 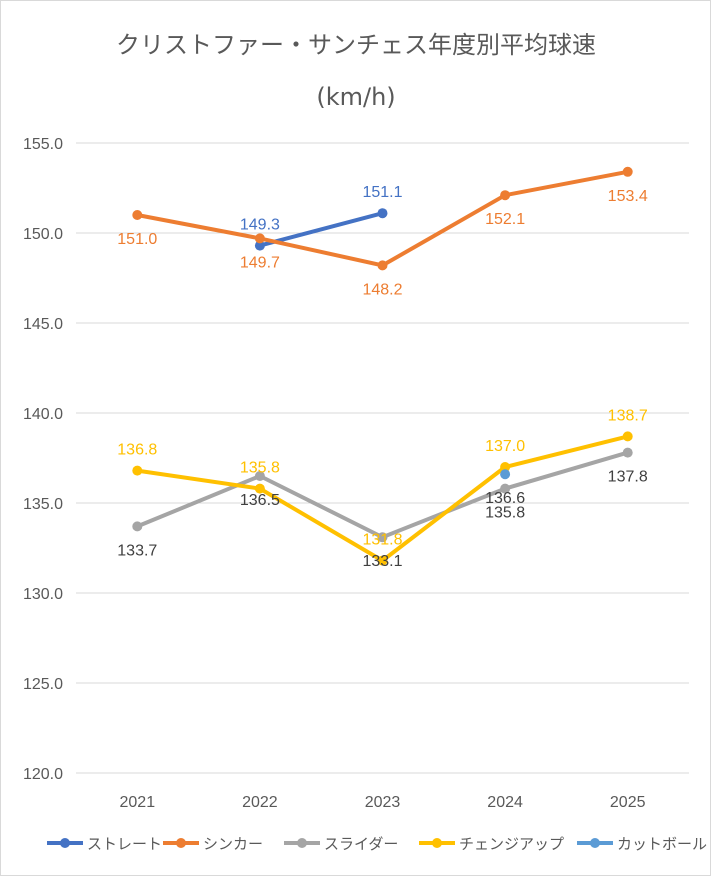 I want to click on data-label: 137.0, so click(x=505, y=446).